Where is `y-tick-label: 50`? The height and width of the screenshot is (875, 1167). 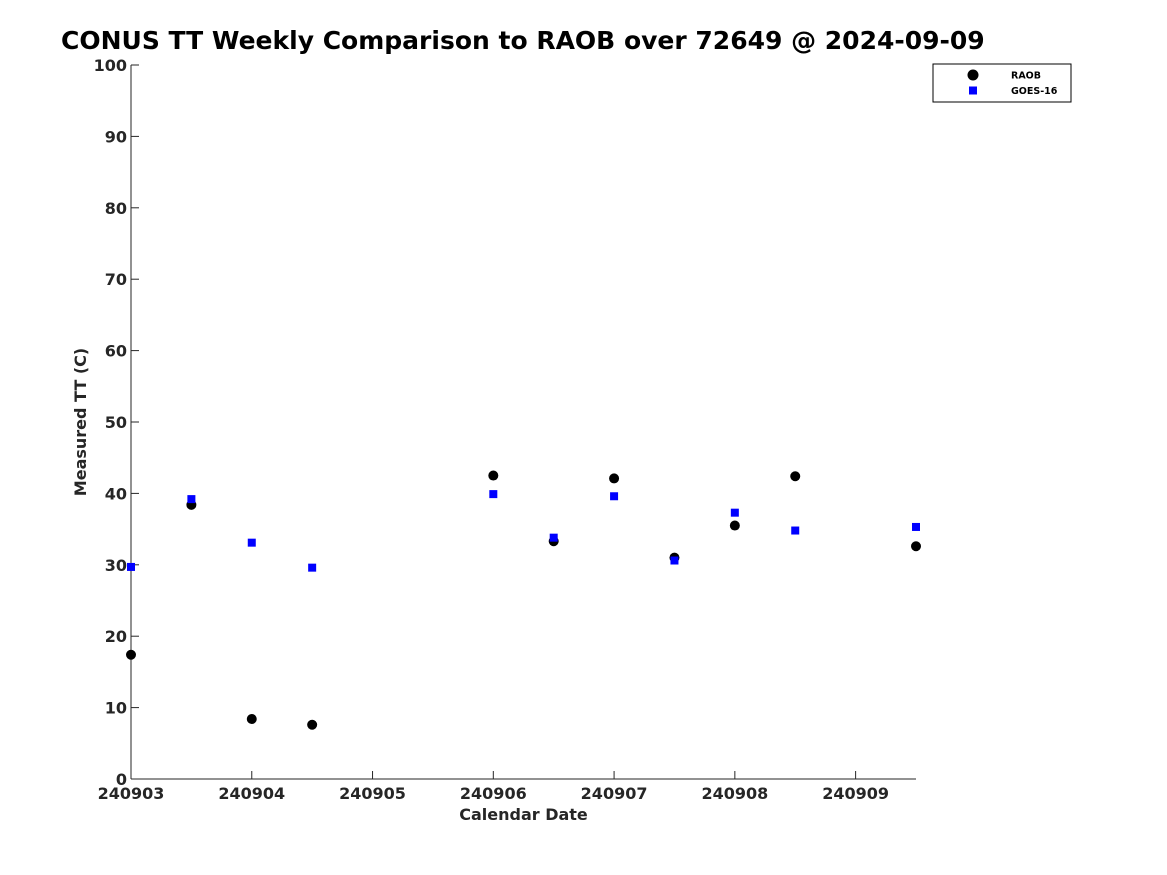
y-tick-label: 50 is located at coordinates (116, 422).